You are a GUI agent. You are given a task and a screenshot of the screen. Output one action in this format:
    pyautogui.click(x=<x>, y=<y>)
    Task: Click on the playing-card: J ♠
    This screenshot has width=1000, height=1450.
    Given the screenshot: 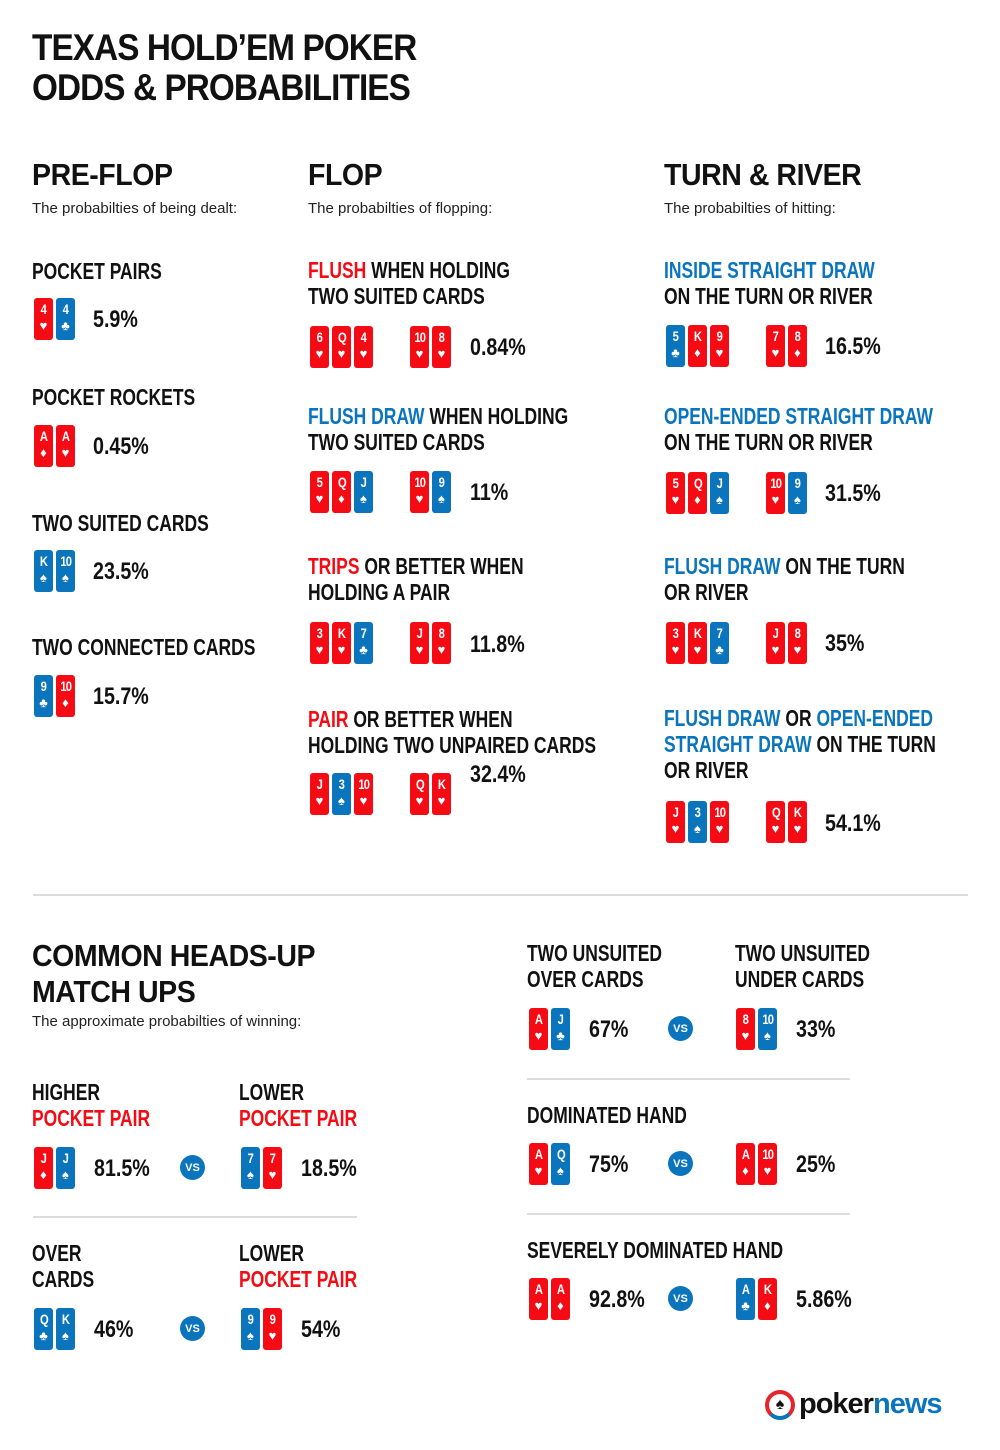 What is the action you would take?
    pyautogui.click(x=719, y=493)
    